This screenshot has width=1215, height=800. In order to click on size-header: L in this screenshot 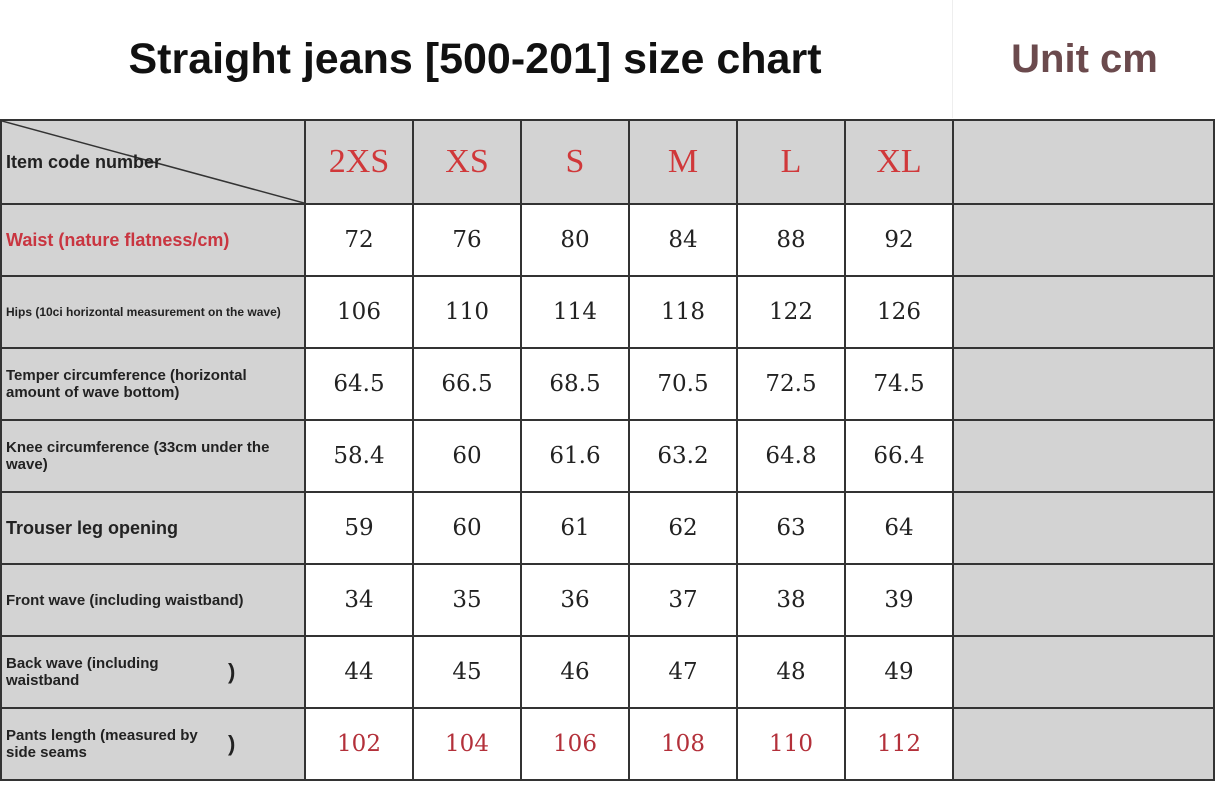, I will do `click(791, 162)`.